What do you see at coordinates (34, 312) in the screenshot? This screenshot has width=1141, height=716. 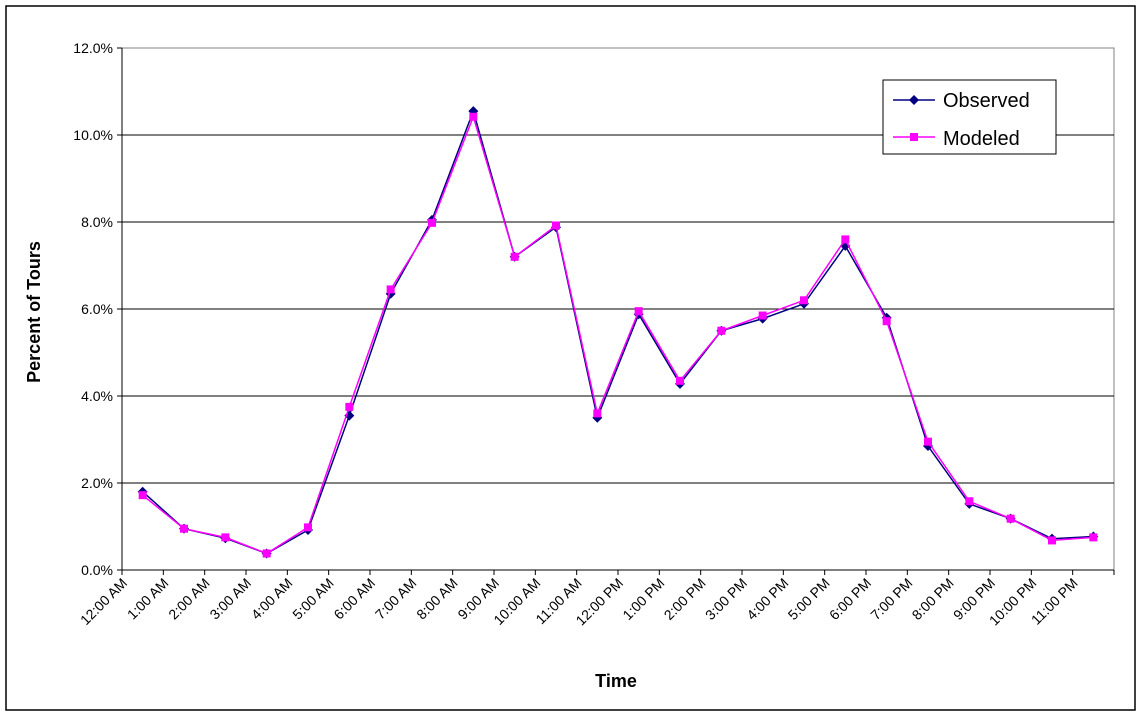 I see `y-axis-title: Percent of Tours` at bounding box center [34, 312].